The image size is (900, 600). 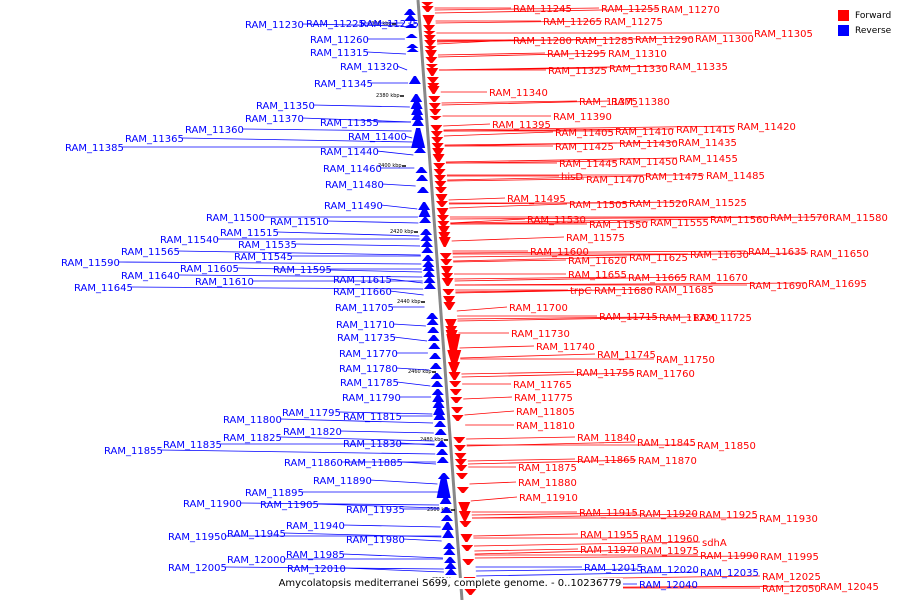 I want to click on forward-gene-label: RAM_11850, so click(x=726, y=446).